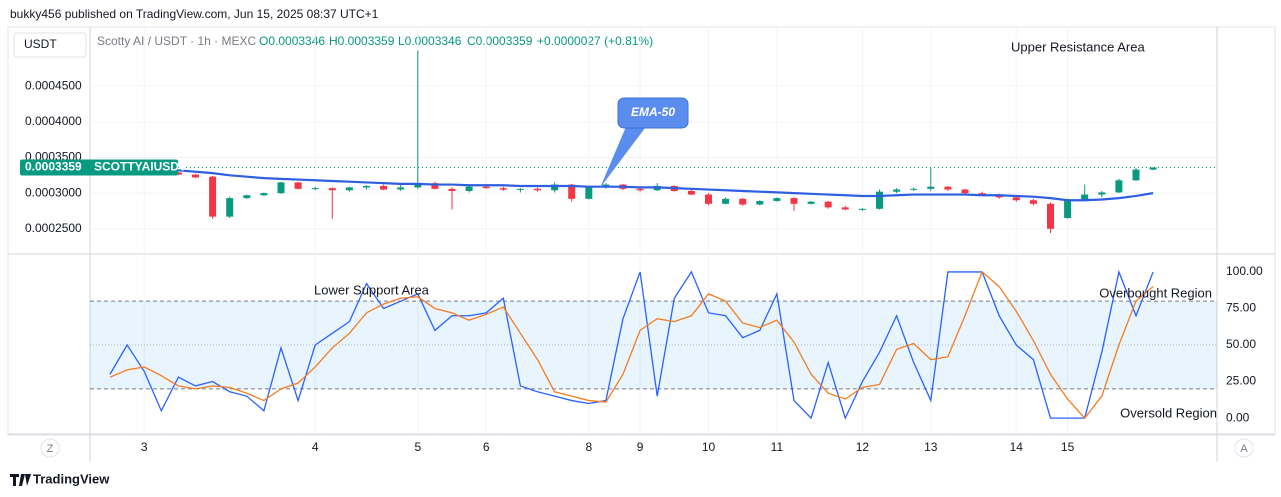 This screenshot has width=1281, height=497. Describe the element at coordinates (1241, 308) in the screenshot. I see `y-tick-label: 75.00` at that location.